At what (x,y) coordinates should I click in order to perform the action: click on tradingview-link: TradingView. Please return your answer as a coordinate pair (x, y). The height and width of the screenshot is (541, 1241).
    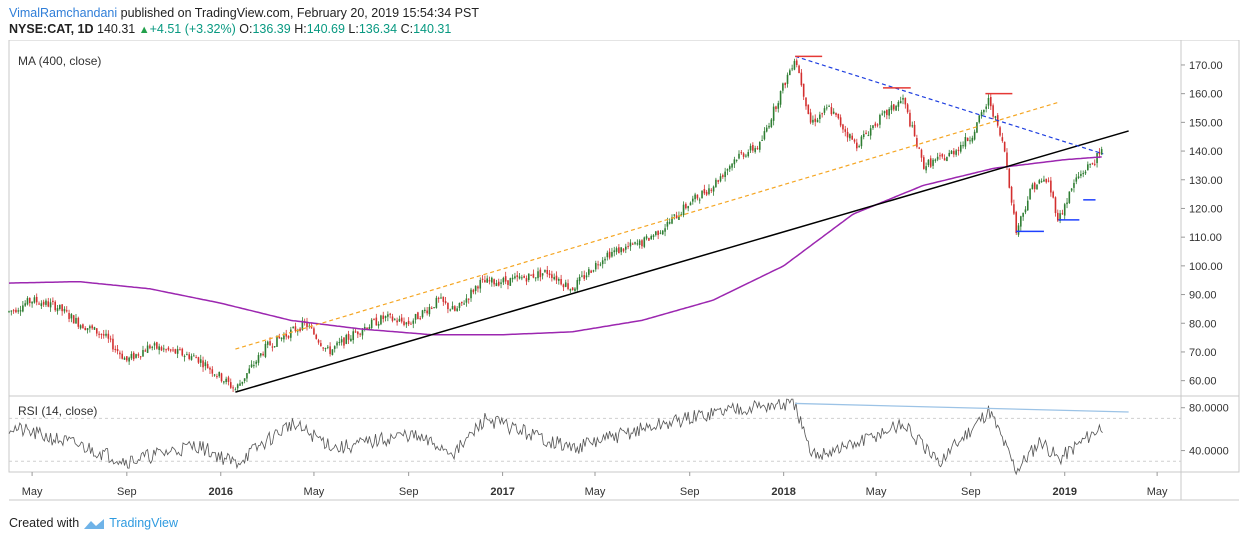
    Looking at the image, I should click on (143, 523).